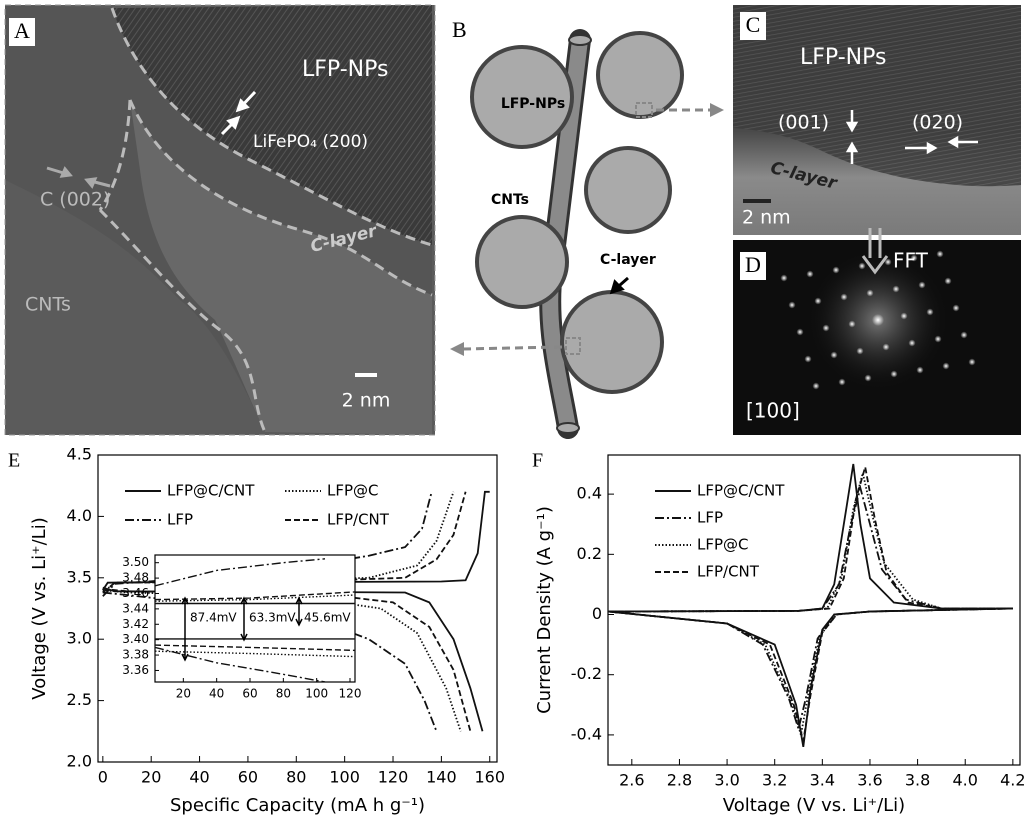 Image resolution: width=1026 pixels, height=820 pixels. Describe the element at coordinates (822, 780) in the screenshot. I see `x-tick-label: 3.4` at that location.